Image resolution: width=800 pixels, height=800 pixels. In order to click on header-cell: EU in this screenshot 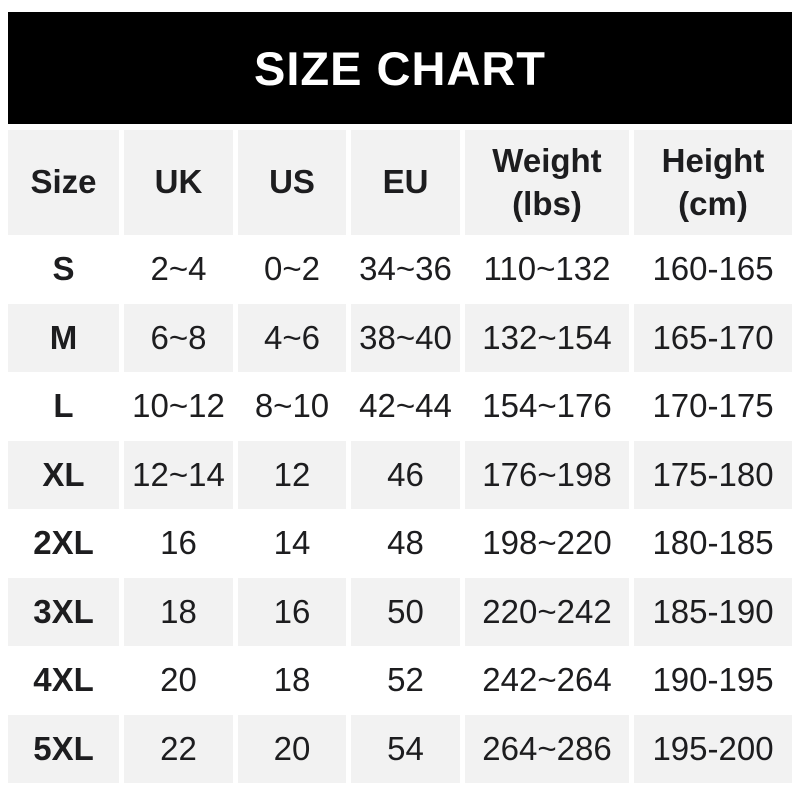, I will do `click(405, 182)`.